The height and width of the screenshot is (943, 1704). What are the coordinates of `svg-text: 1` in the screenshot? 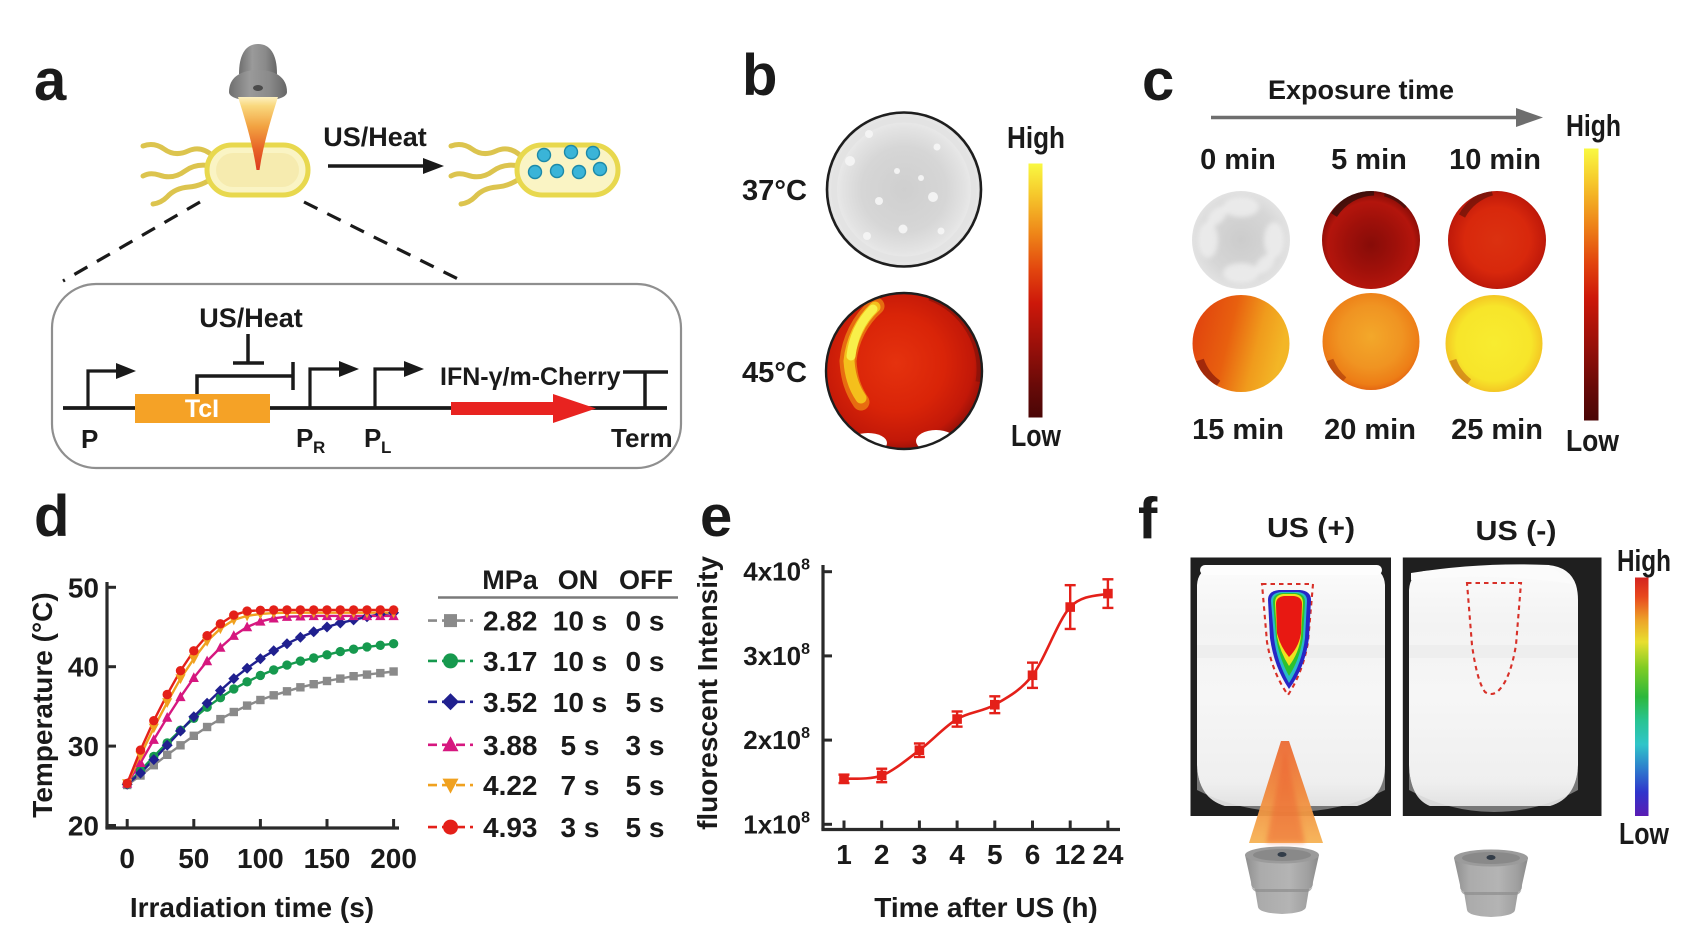 It's located at (844, 854).